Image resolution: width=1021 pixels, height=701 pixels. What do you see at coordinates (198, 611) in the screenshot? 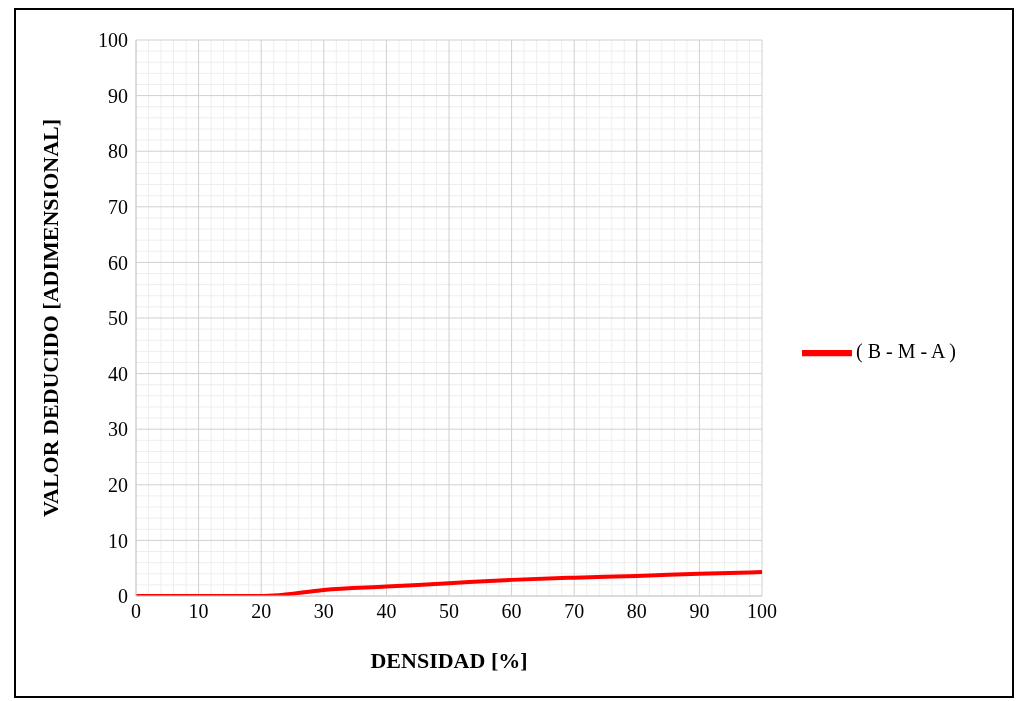
I see `x-tick-label: 10` at bounding box center [198, 611].